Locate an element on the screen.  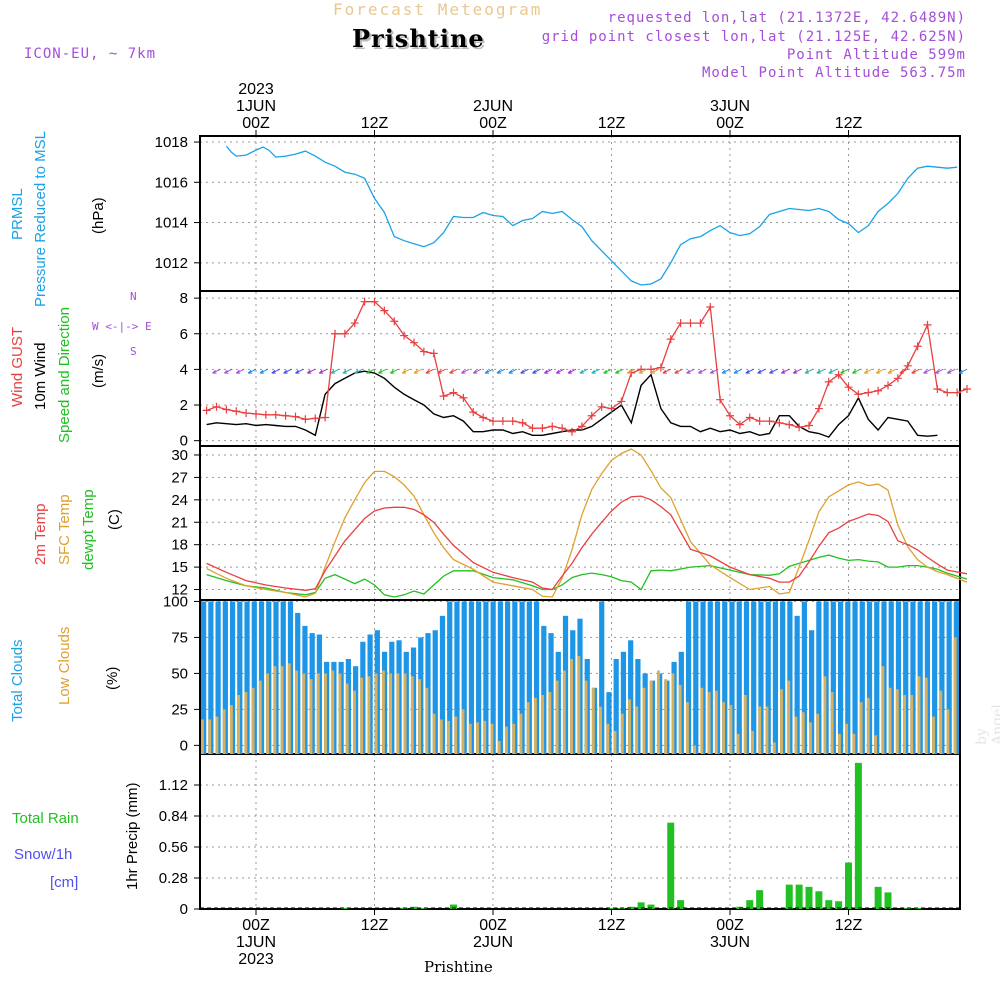
sfc-temp-line is located at coordinates (587, 523).